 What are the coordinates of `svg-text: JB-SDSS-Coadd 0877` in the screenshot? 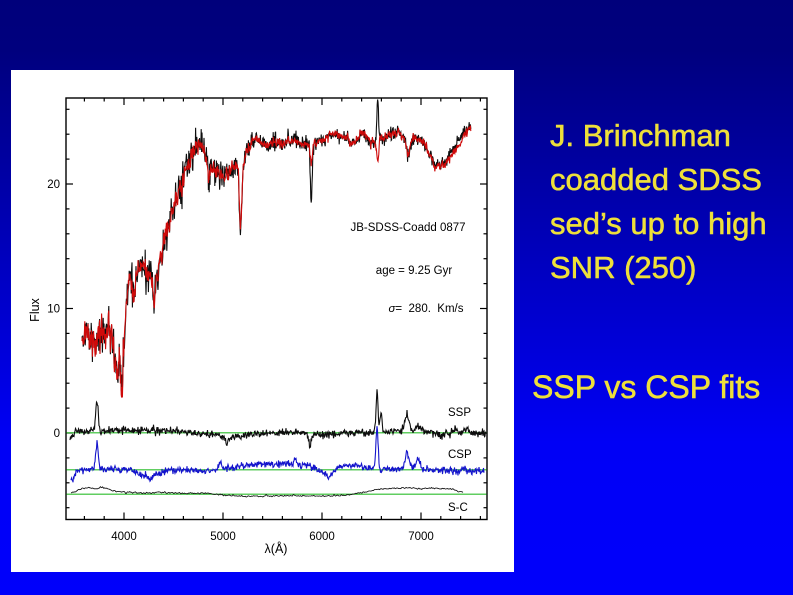 It's located at (407, 228).